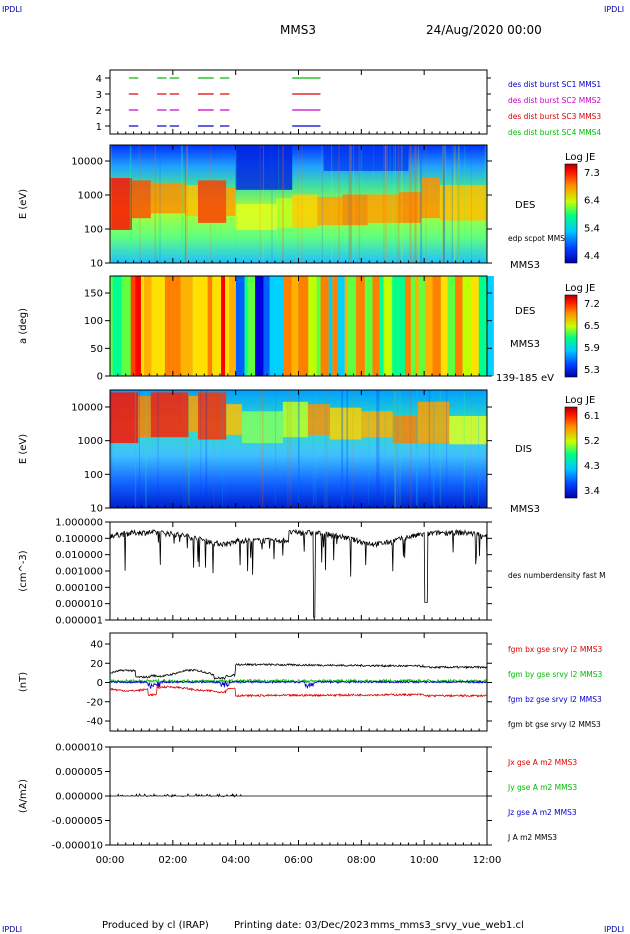  Describe the element at coordinates (298, 691) in the screenshot. I see `bx-series-line` at that location.